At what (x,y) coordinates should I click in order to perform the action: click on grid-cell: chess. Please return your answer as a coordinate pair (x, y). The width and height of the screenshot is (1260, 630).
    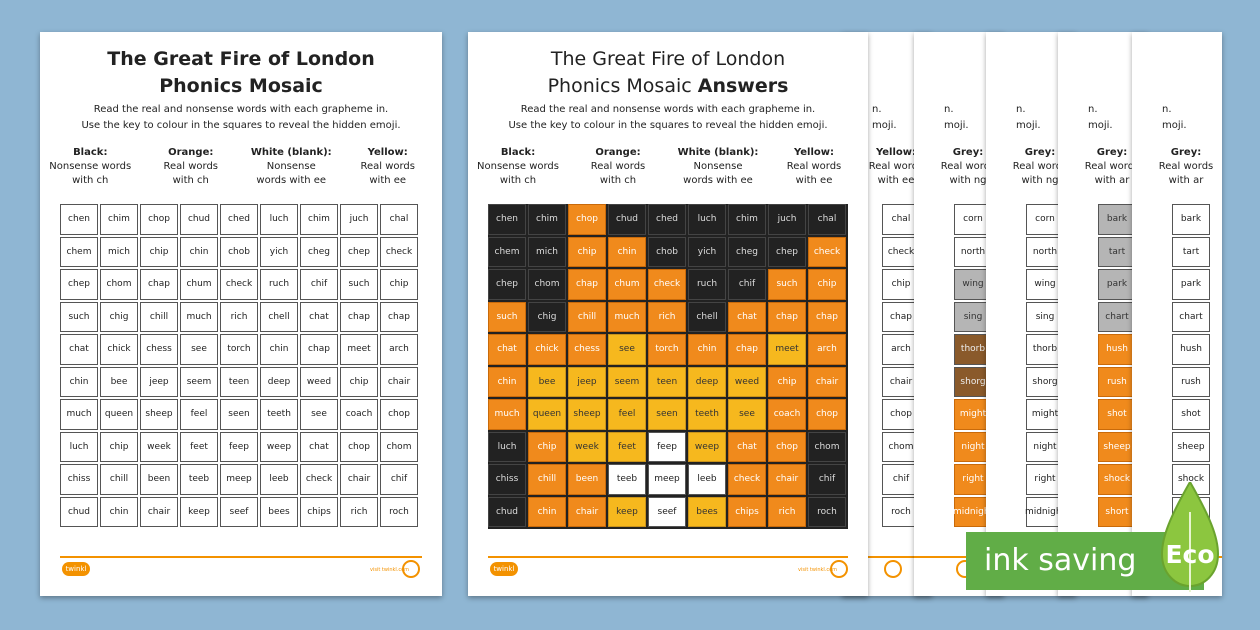
    Looking at the image, I should click on (587, 349).